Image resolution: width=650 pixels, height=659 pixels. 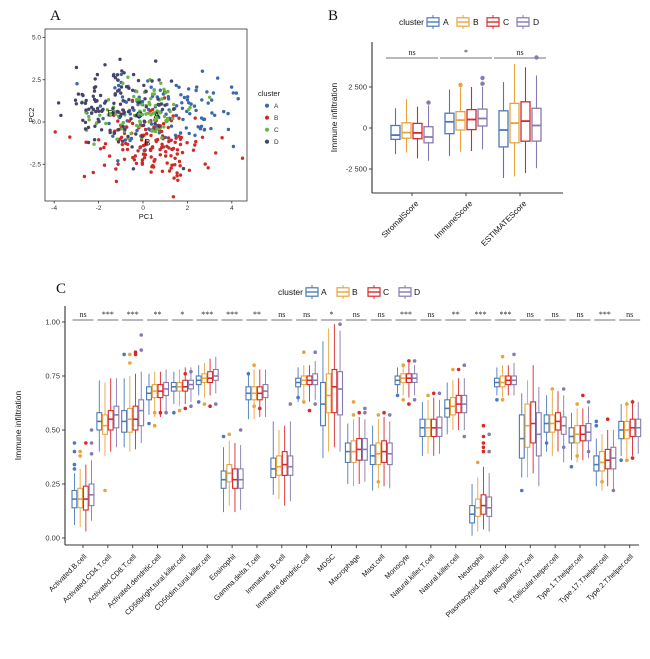 What do you see at coordinates (397, 382) in the screenshot?
I see `boxplot-Monocyte-A` at bounding box center [397, 382].